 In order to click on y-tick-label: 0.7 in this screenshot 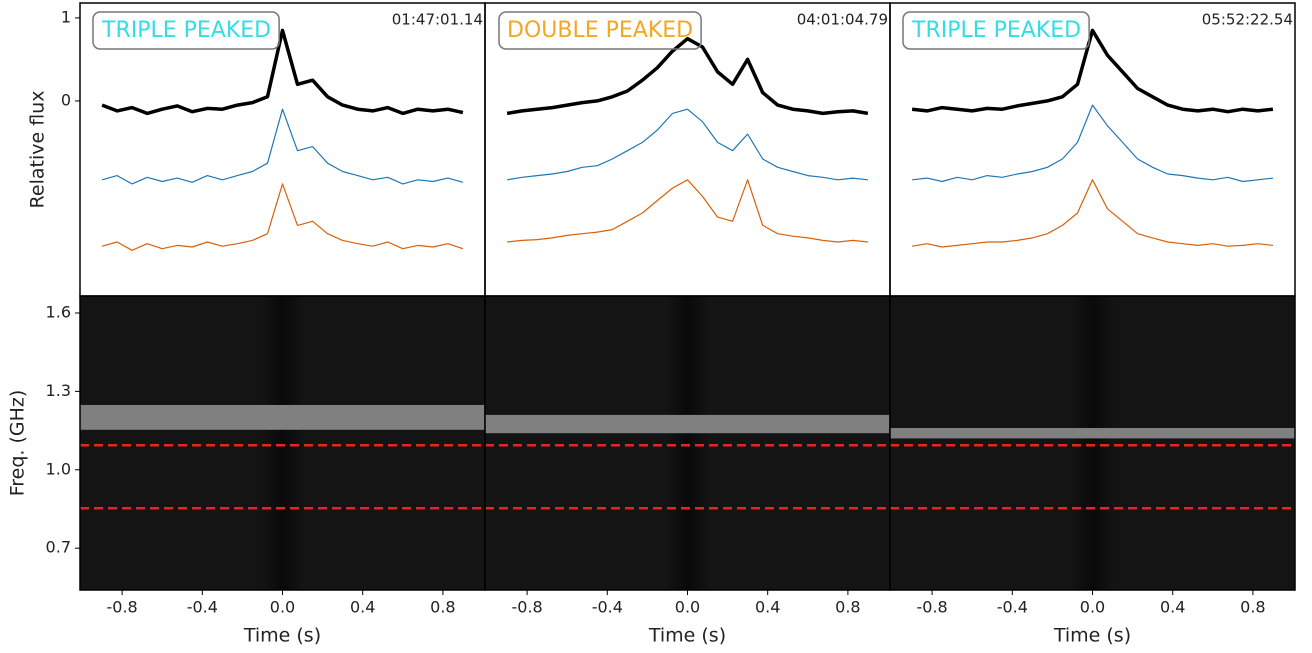, I will do `click(58, 547)`.